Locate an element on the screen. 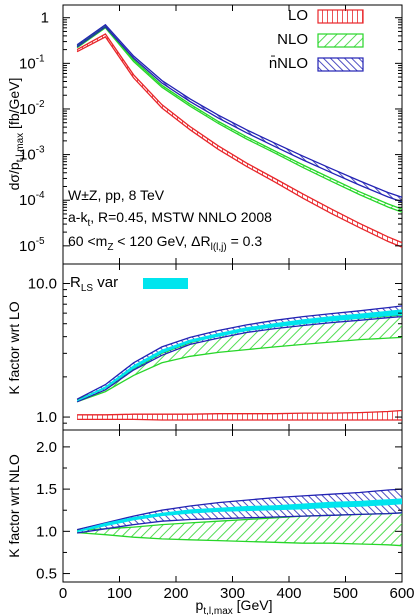 This screenshot has height=615, width=415. rls-rest: var is located at coordinates (105, 282).